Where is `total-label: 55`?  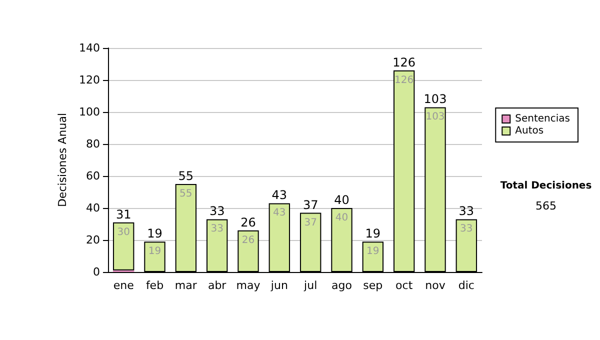
total-label: 55 is located at coordinates (186, 176).